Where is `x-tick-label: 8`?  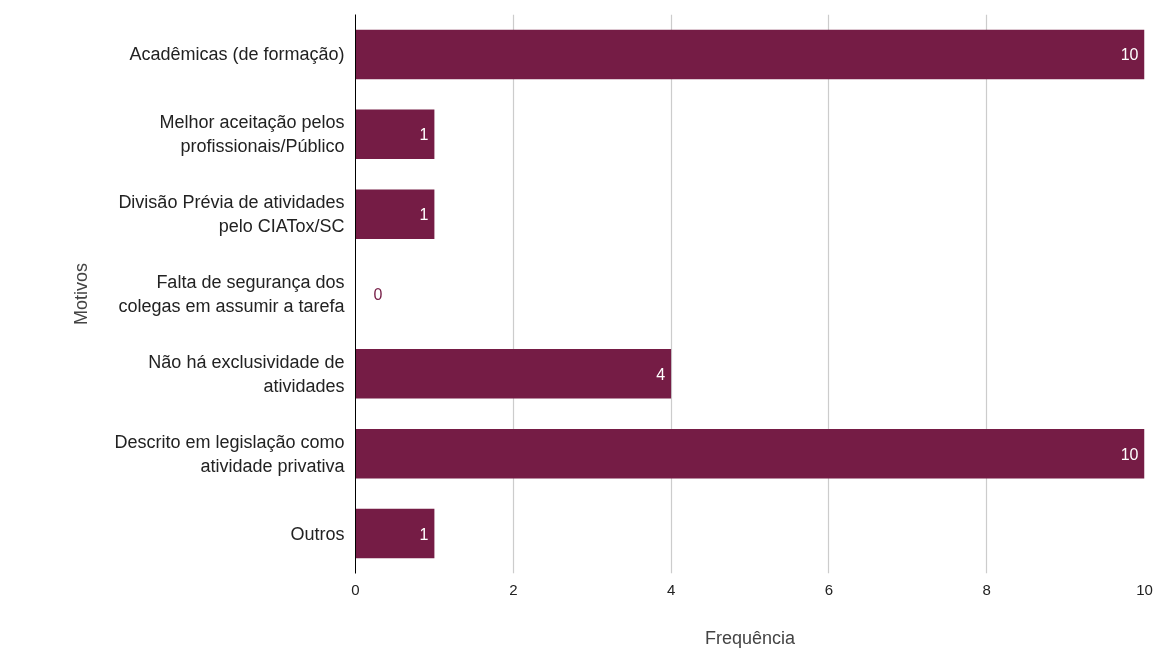 x-tick-label: 8 is located at coordinates (986, 589).